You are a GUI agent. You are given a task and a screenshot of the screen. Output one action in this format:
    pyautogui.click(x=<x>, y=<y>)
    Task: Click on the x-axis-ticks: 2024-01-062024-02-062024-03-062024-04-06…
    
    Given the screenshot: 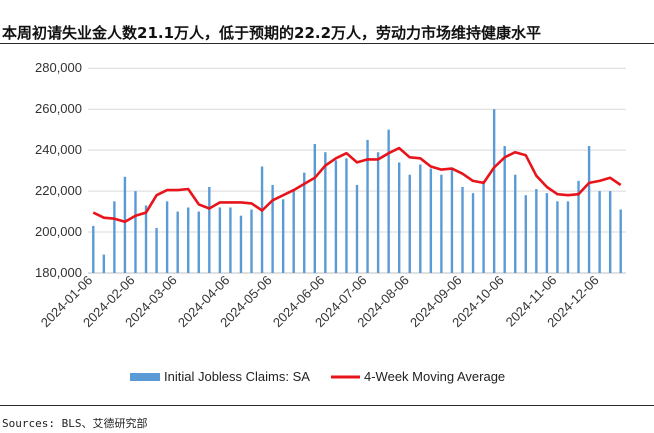 What is the action you would take?
    pyautogui.click(x=320, y=302)
    